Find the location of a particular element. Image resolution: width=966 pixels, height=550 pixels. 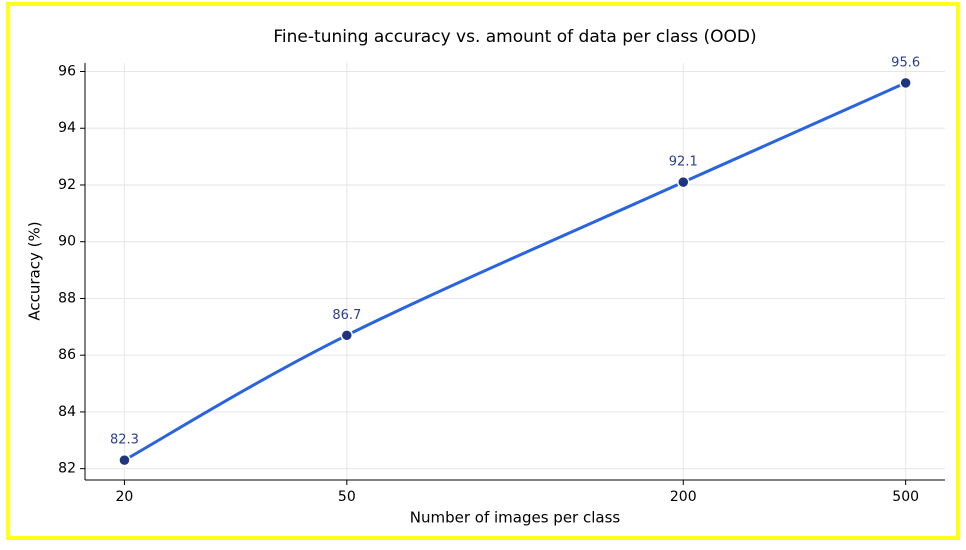

x-tick-label: 500 is located at coordinates (905, 497).